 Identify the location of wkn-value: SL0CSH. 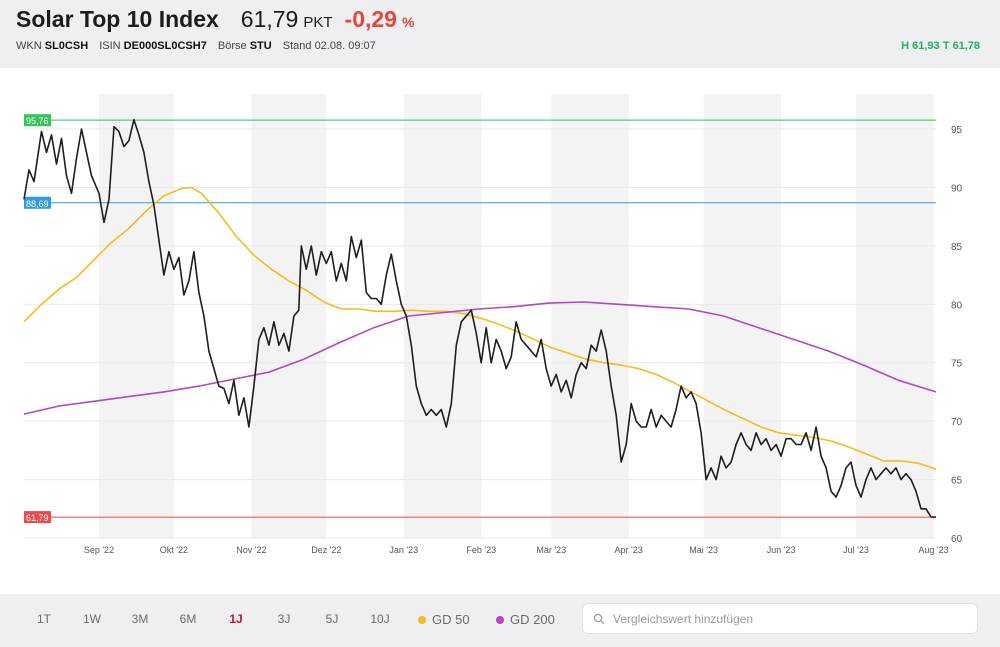
(66, 46).